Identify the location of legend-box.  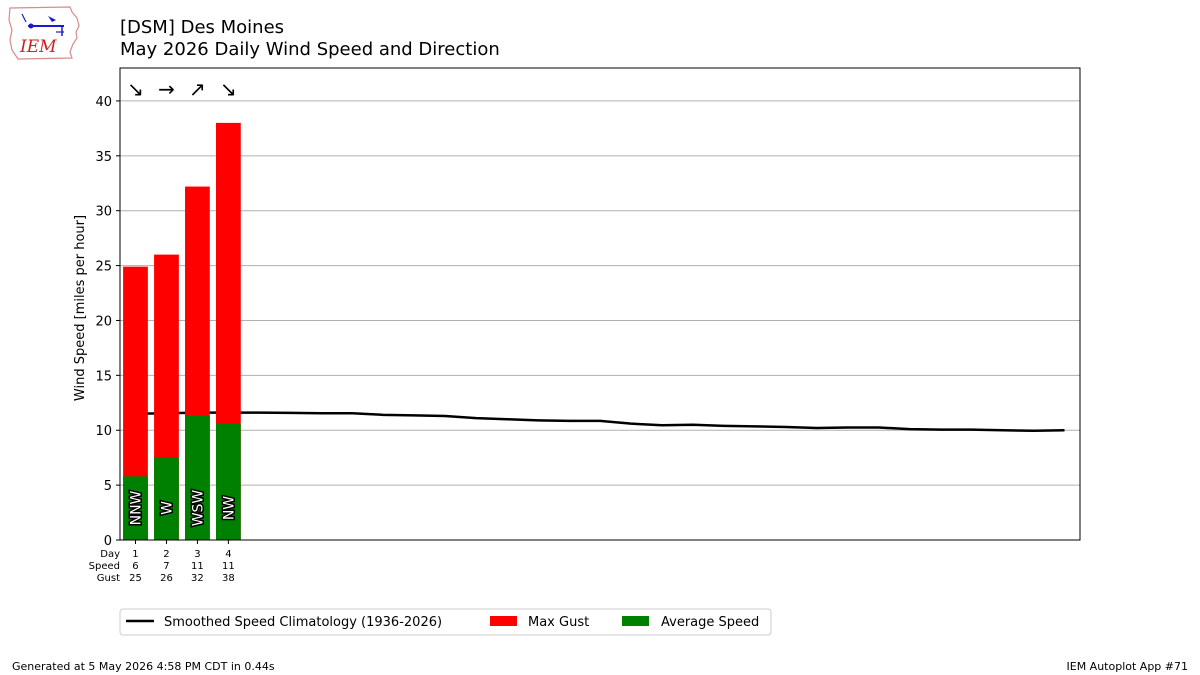
(445, 622).